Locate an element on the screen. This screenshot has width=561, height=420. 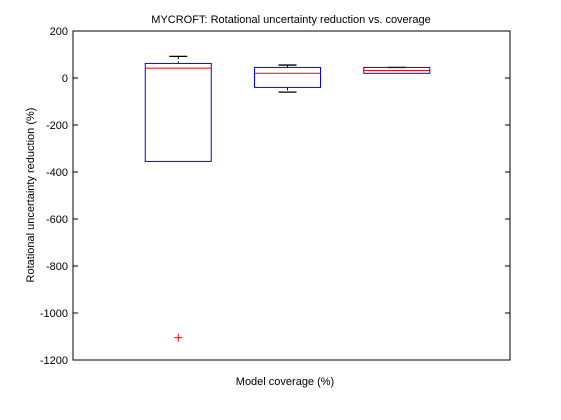
y-axis-label: Rotational uncertainty reduction (%) is located at coordinates (31, 195).